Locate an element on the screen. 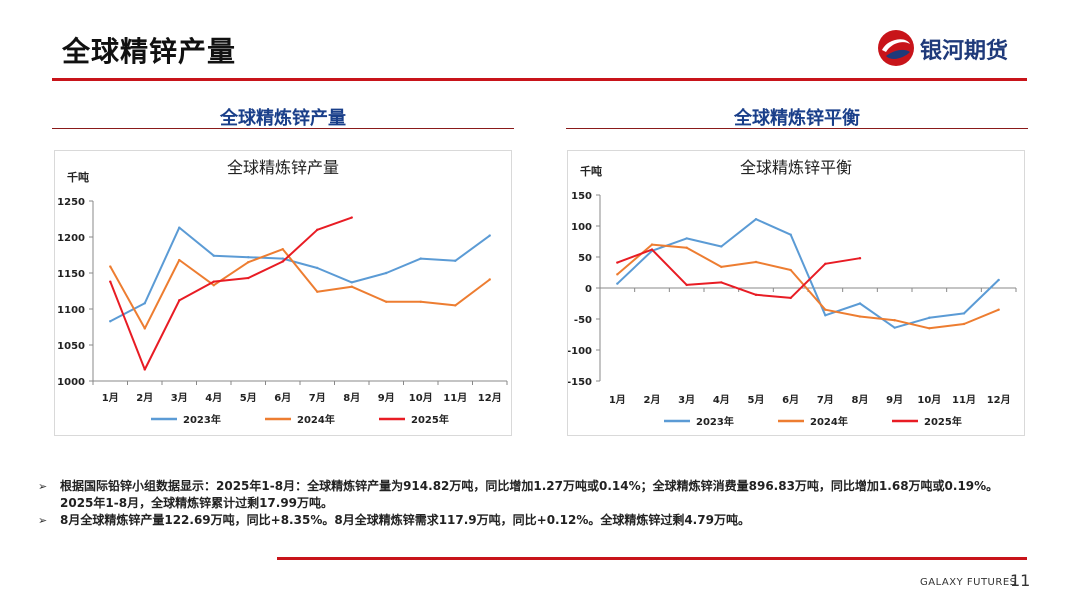  y-tick-label: 1100 is located at coordinates (71, 310).